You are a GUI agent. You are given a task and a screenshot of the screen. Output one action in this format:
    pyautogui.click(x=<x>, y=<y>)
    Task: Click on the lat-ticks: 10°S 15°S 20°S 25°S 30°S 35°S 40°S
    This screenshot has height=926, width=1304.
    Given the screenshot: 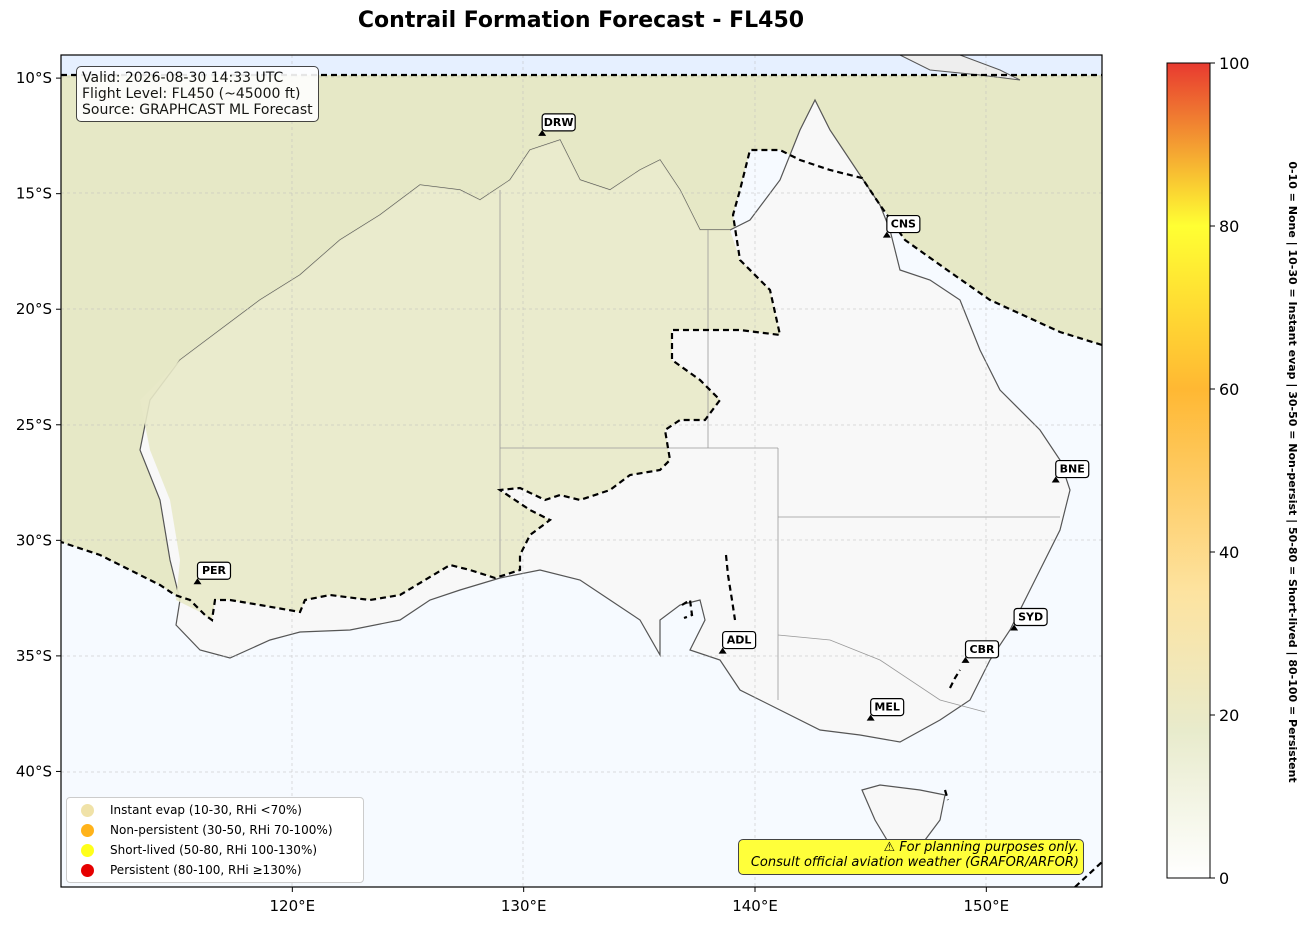 What is the action you would take?
    pyautogui.click(x=38, y=424)
    